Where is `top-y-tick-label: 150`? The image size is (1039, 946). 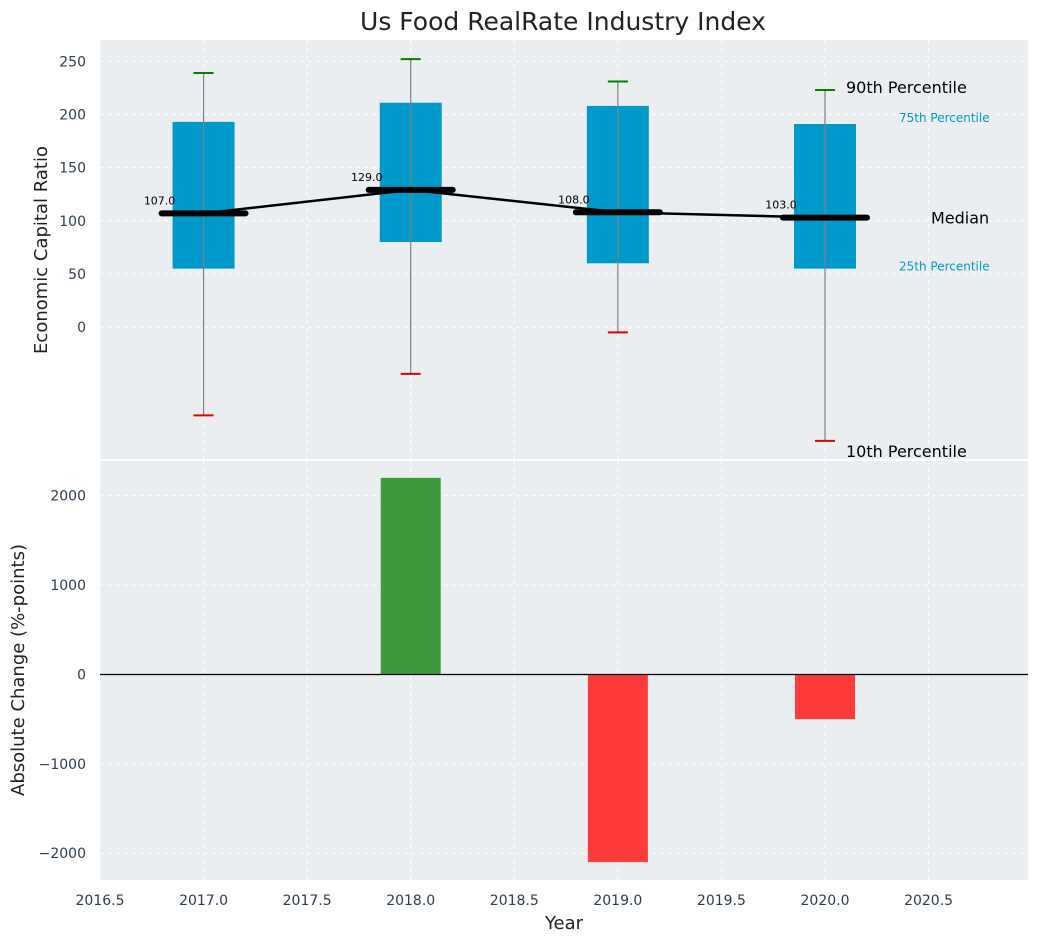
top-y-tick-label: 150 is located at coordinates (72, 169).